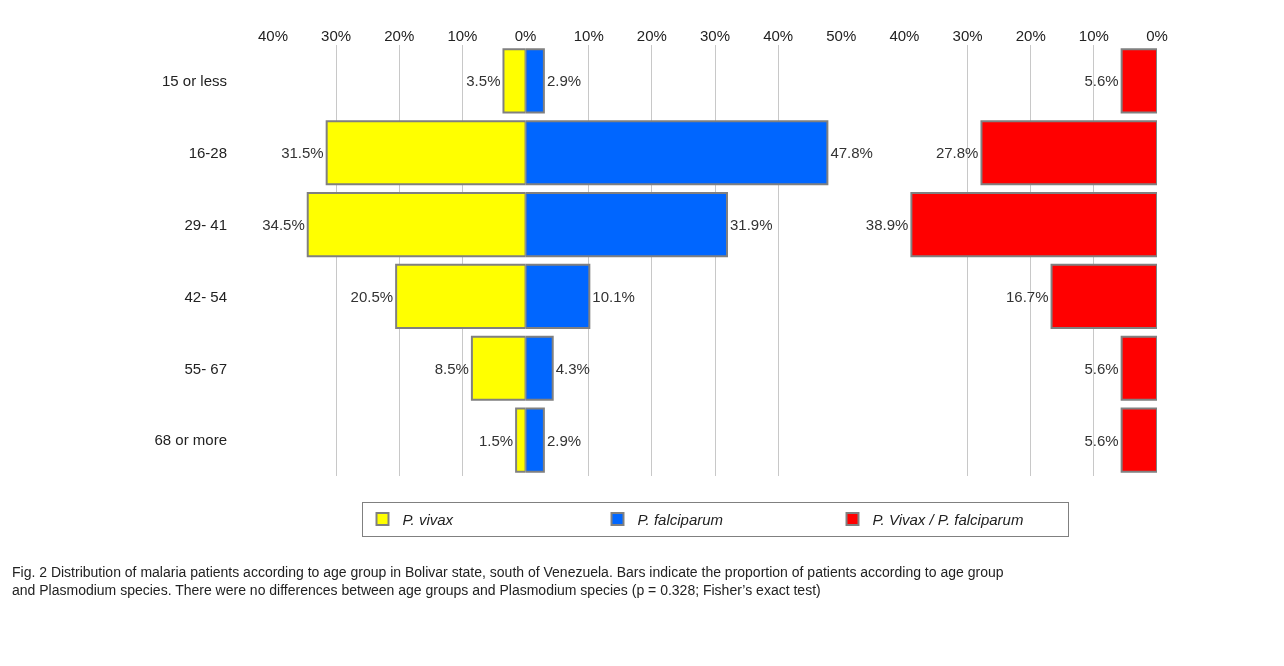 Image resolution: width=1284 pixels, height=666 pixels. I want to click on y-tick-label: 55- 67, so click(205, 368).